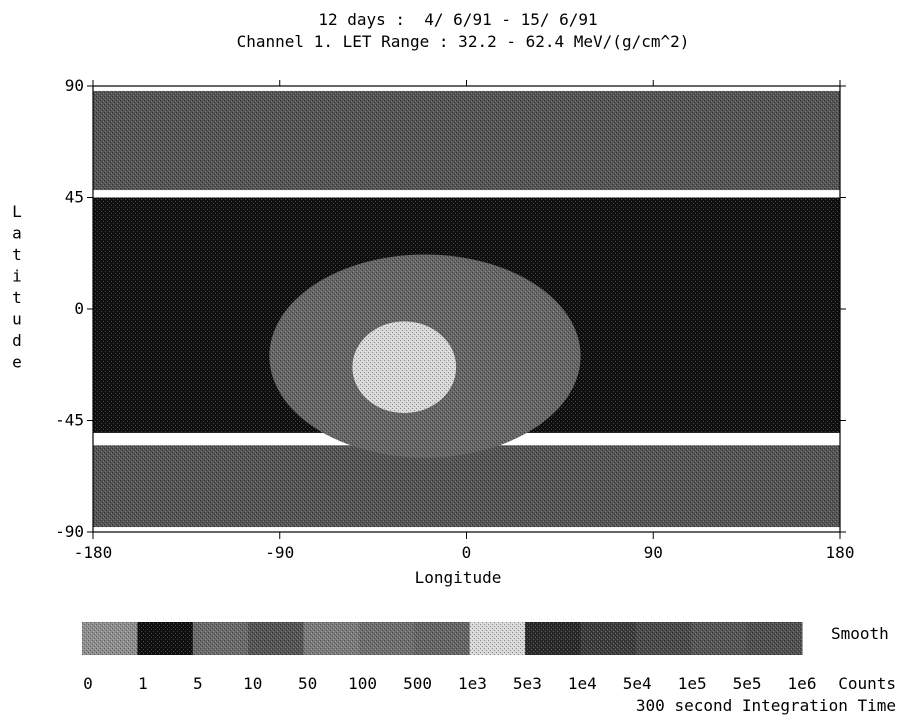 The width and height of the screenshot is (903, 723). Describe the element at coordinates (198, 683) in the screenshot. I see `colorbar-tick-label: 5` at that location.